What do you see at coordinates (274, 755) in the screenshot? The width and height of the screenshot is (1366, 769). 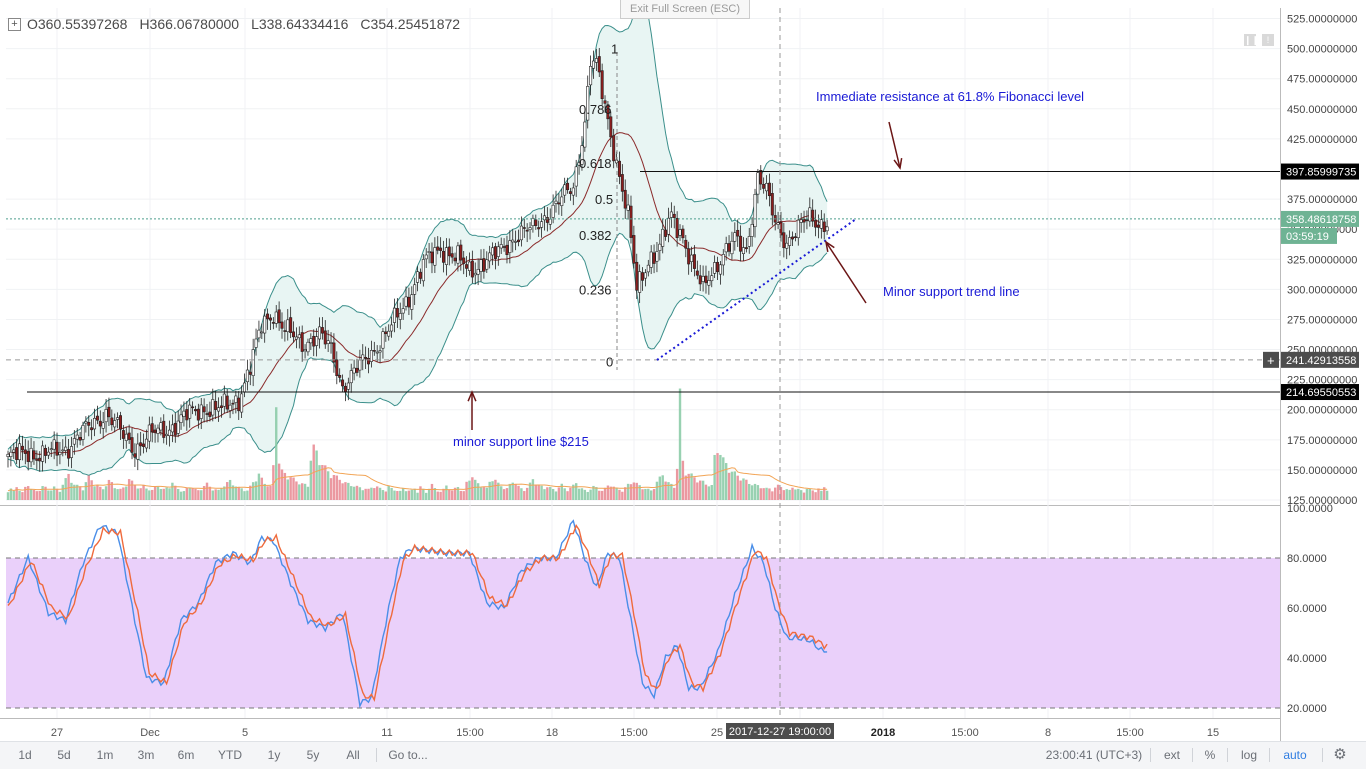 I see `range-1y: 1y` at bounding box center [274, 755].